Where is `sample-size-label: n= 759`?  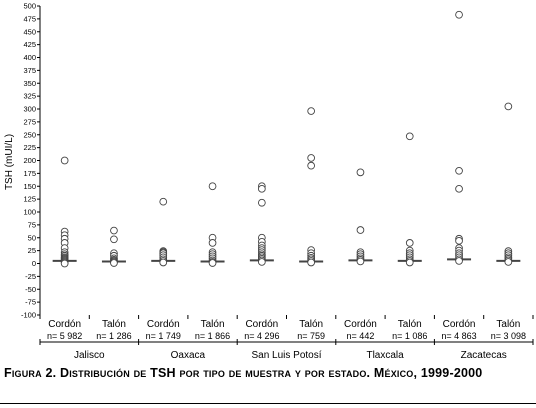 sample-size-label: n= 759 is located at coordinates (311, 336).